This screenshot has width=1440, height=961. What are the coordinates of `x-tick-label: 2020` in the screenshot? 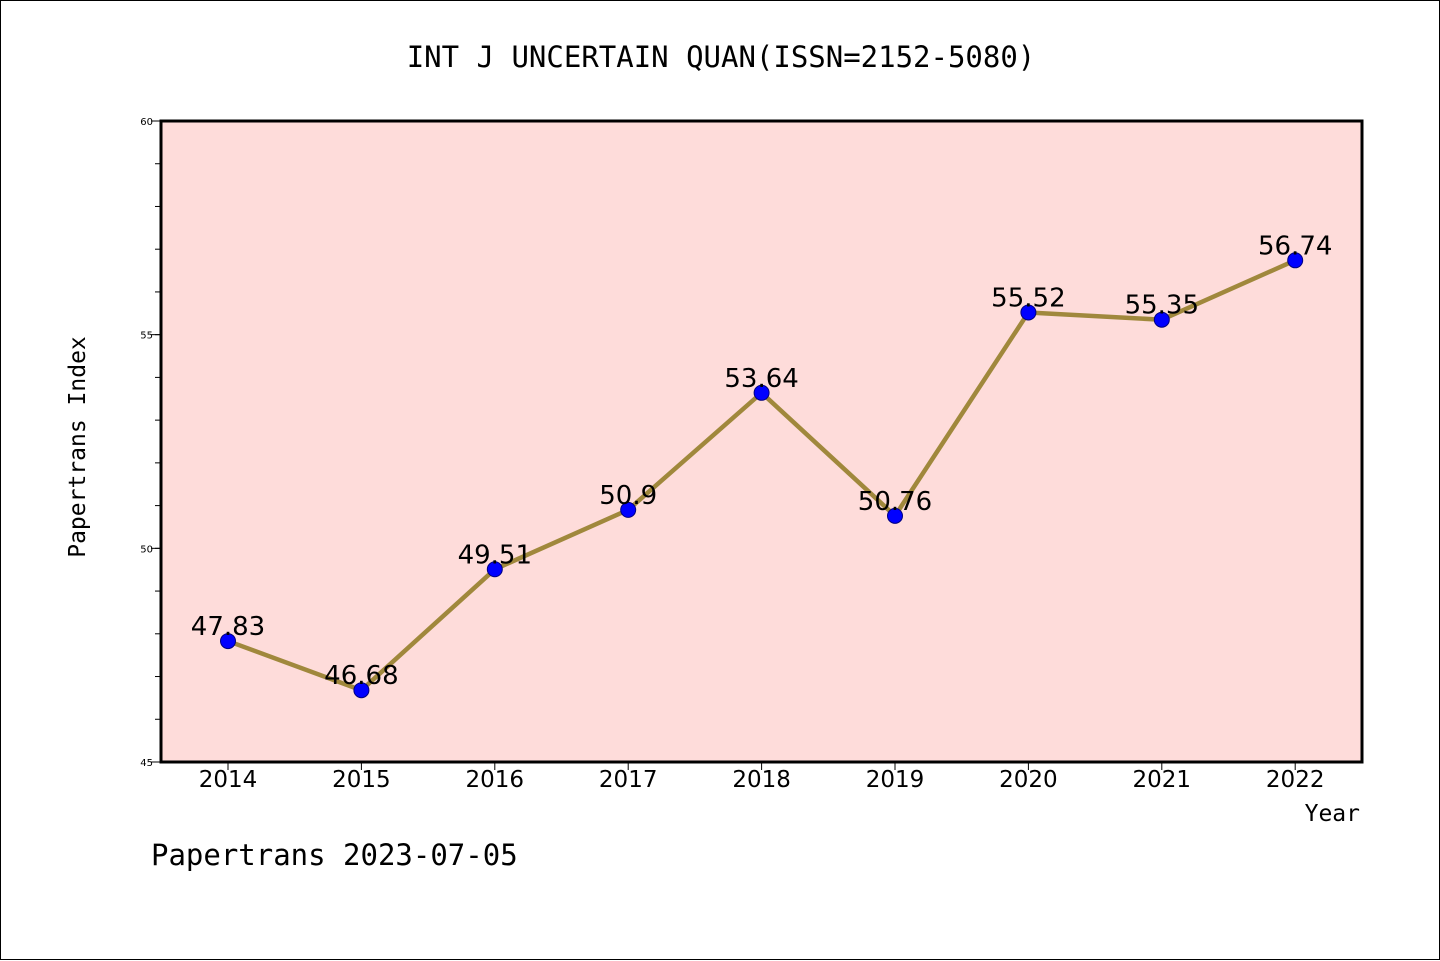 It's located at (1028, 780).